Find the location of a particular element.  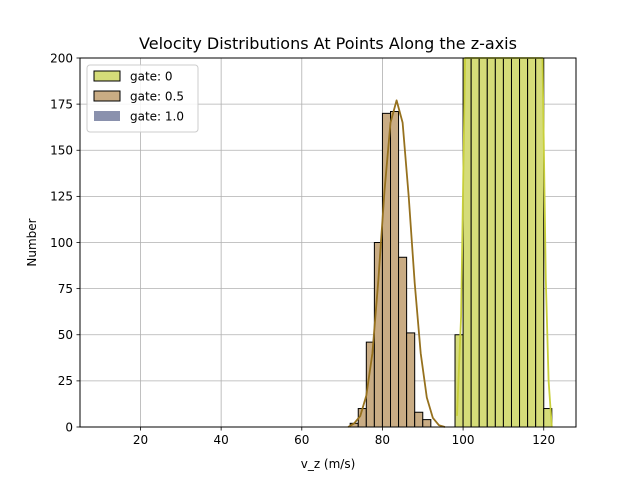

y-tick-label: 75 is located at coordinates (65, 289).